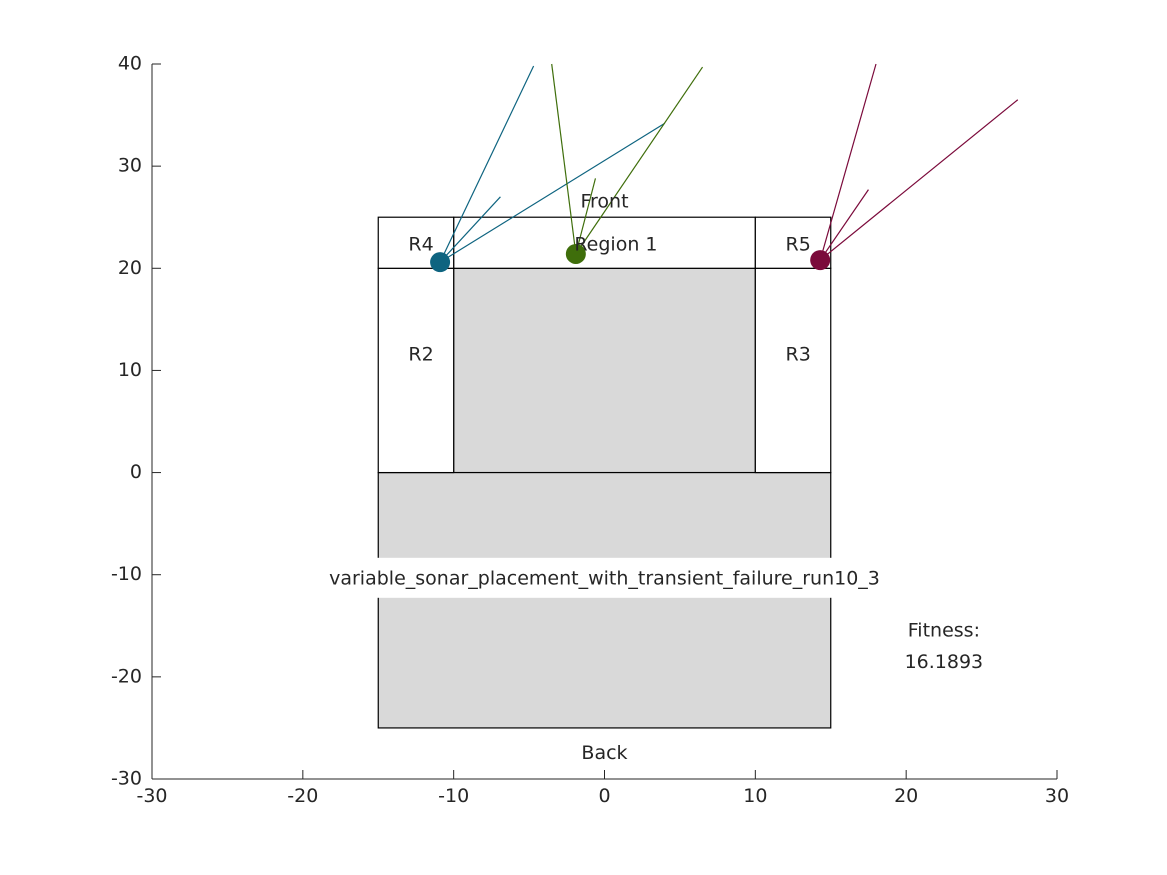 The width and height of the screenshot is (1167, 875). What do you see at coordinates (126, 676) in the screenshot?
I see `y-tick-label: -20` at bounding box center [126, 676].